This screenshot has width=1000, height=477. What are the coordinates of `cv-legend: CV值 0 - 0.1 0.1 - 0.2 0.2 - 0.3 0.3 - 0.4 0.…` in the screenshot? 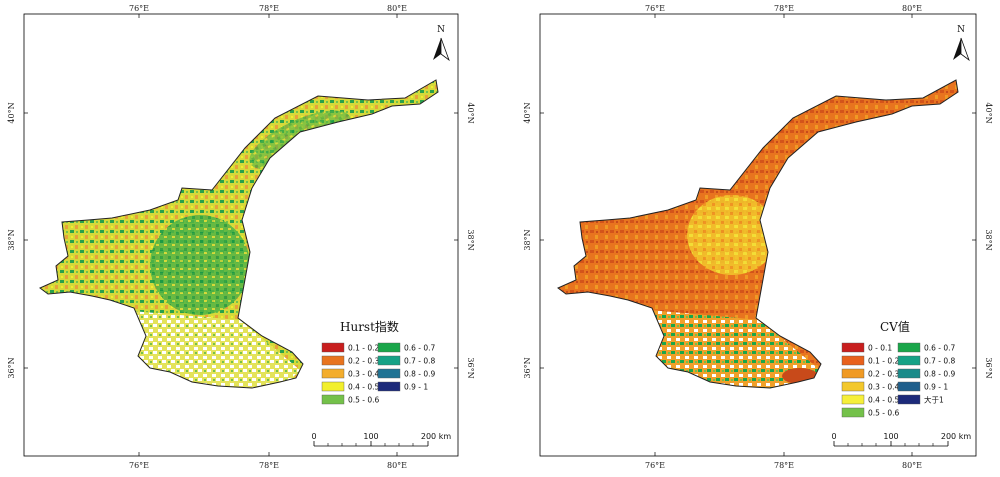 It's located at (898, 368).